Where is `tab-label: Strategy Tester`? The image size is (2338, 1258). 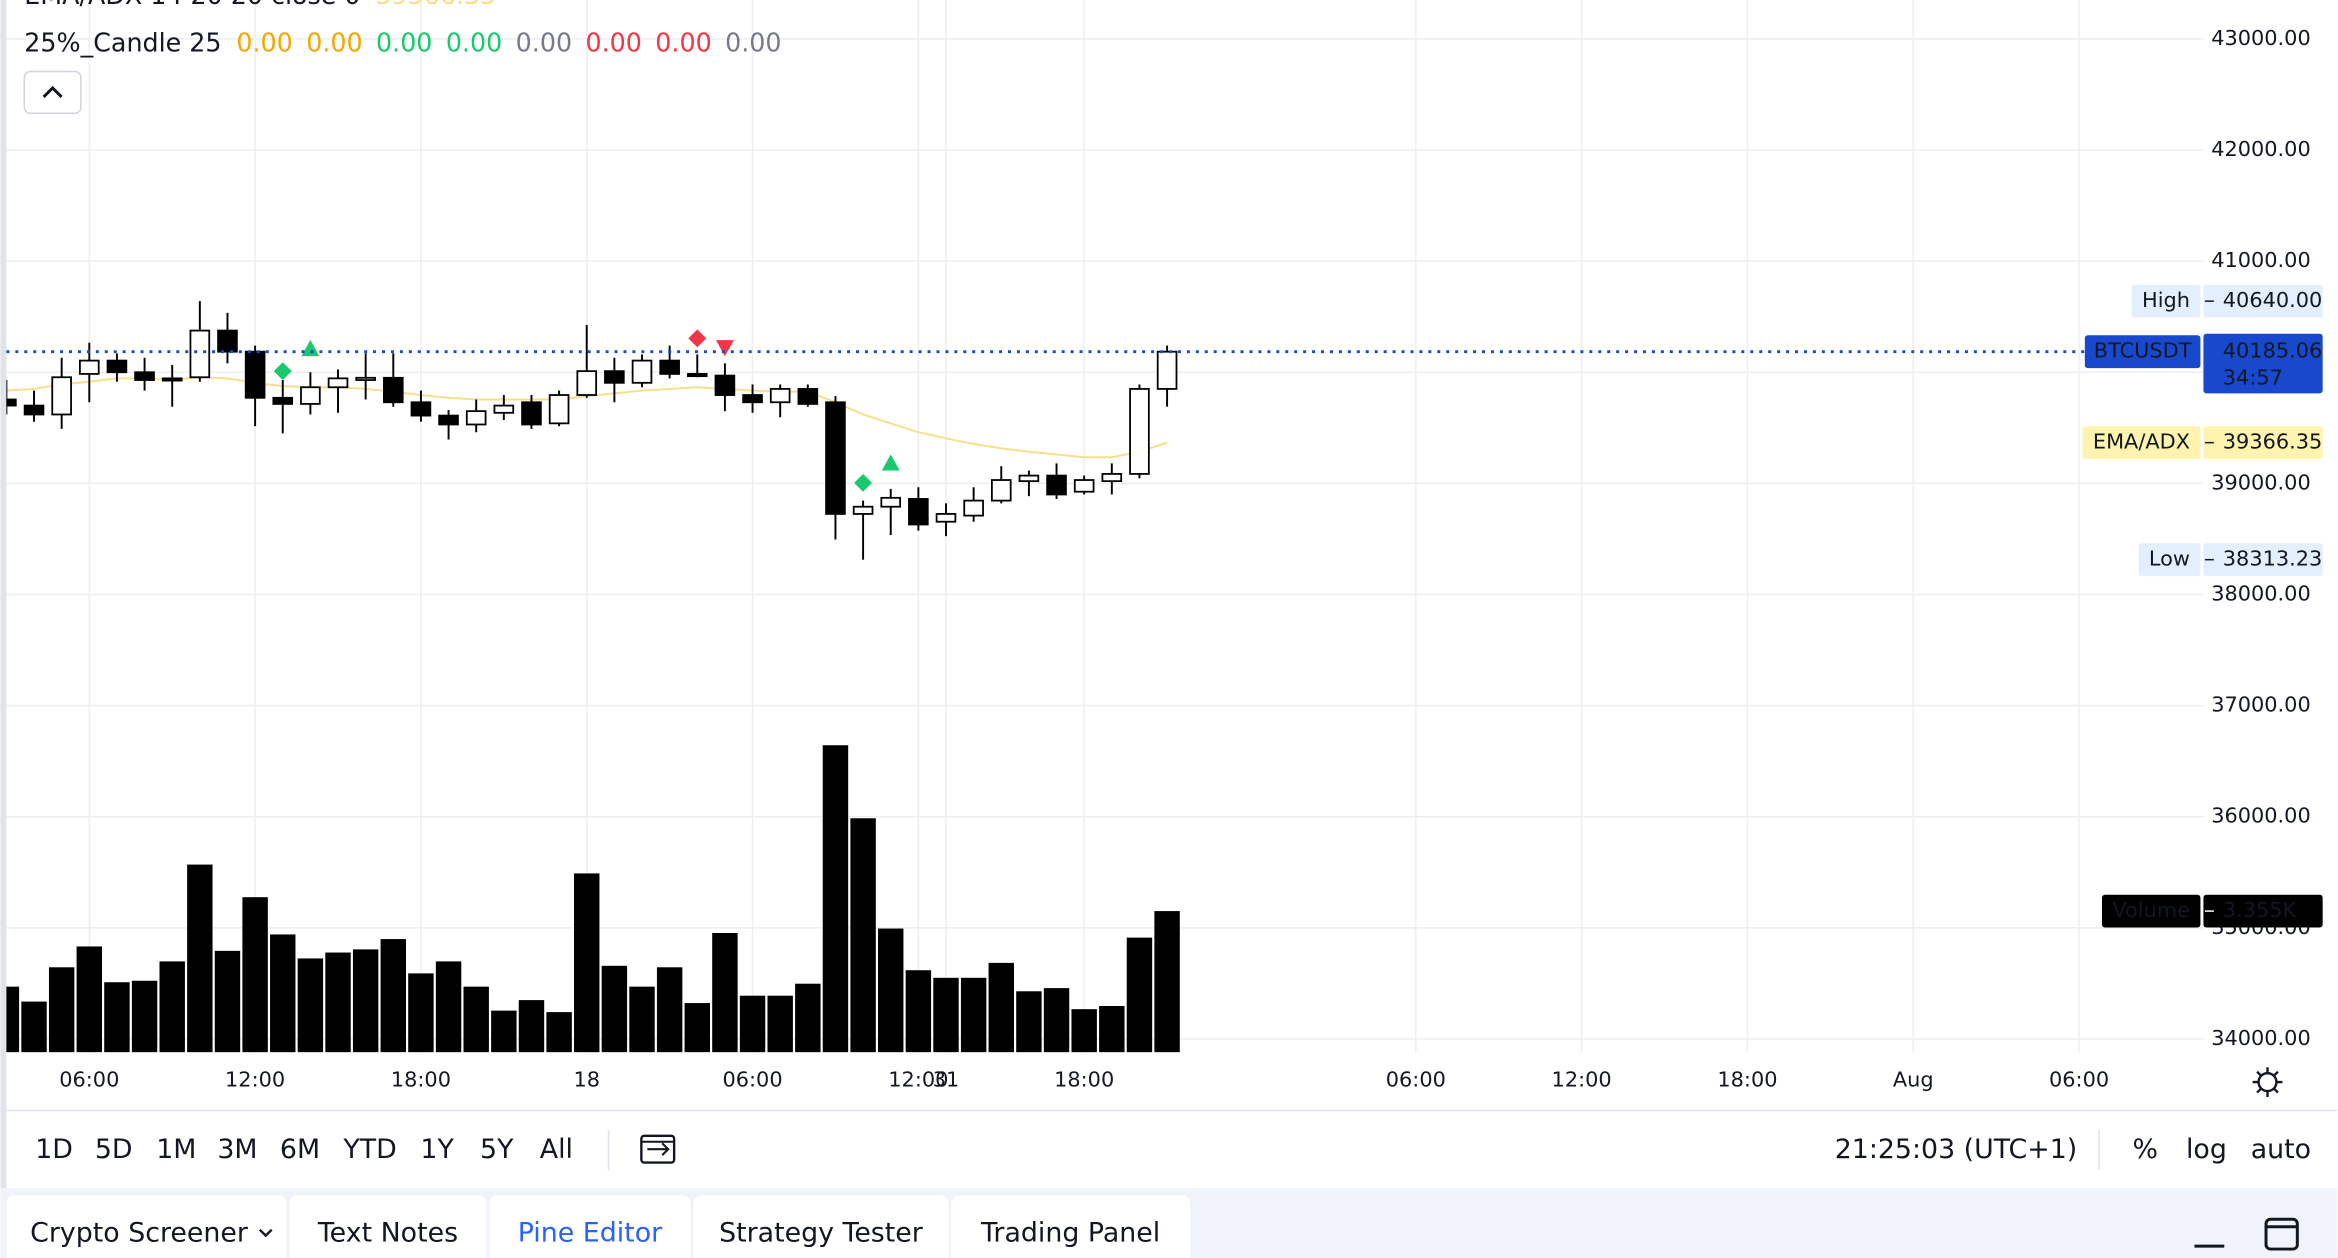
tab-label: Strategy Tester is located at coordinates (821, 1233).